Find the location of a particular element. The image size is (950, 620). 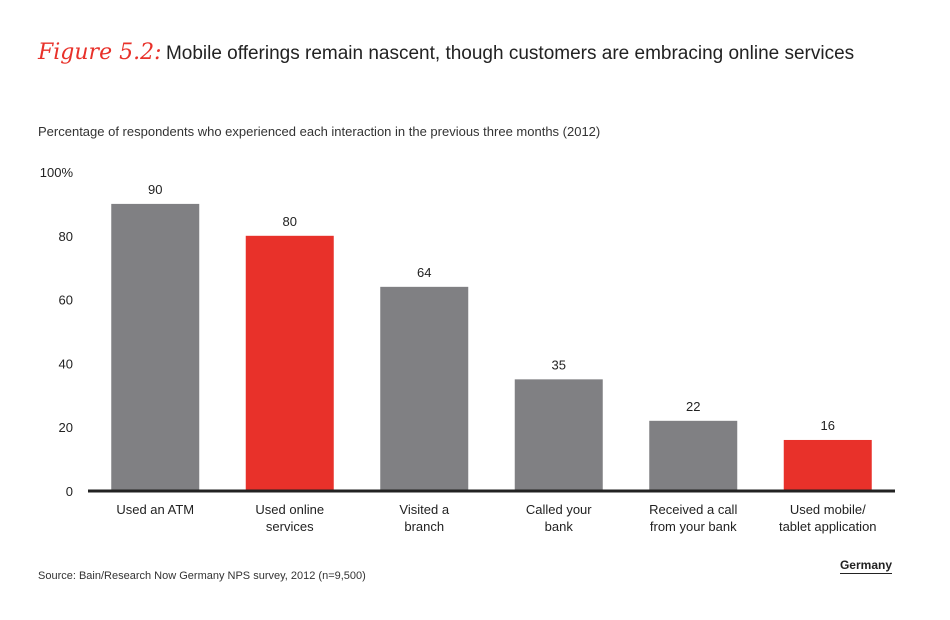

category-label: Called your is located at coordinates (559, 509).